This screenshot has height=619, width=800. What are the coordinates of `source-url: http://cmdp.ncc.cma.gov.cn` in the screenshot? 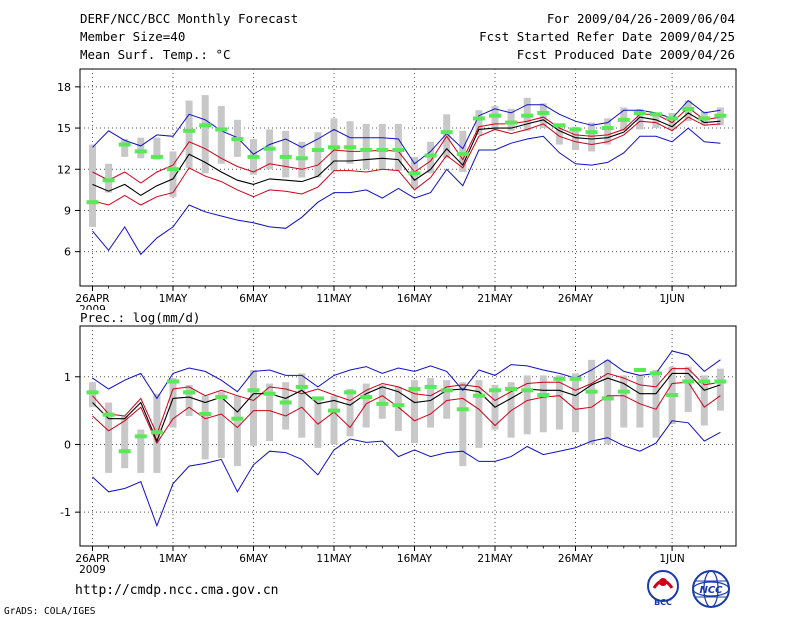 It's located at (177, 590).